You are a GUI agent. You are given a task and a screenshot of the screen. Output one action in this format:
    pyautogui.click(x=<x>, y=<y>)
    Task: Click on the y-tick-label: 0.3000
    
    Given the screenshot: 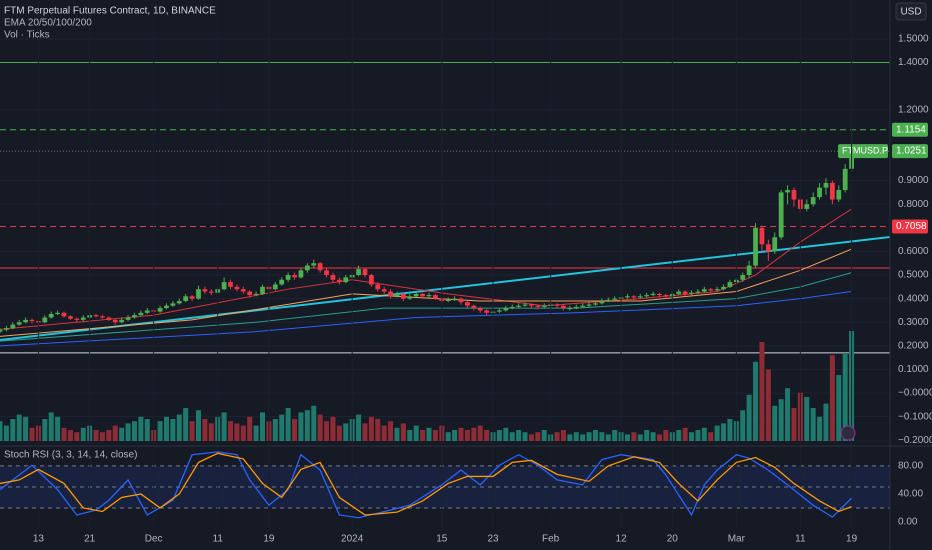 What is the action you would take?
    pyautogui.click(x=913, y=322)
    